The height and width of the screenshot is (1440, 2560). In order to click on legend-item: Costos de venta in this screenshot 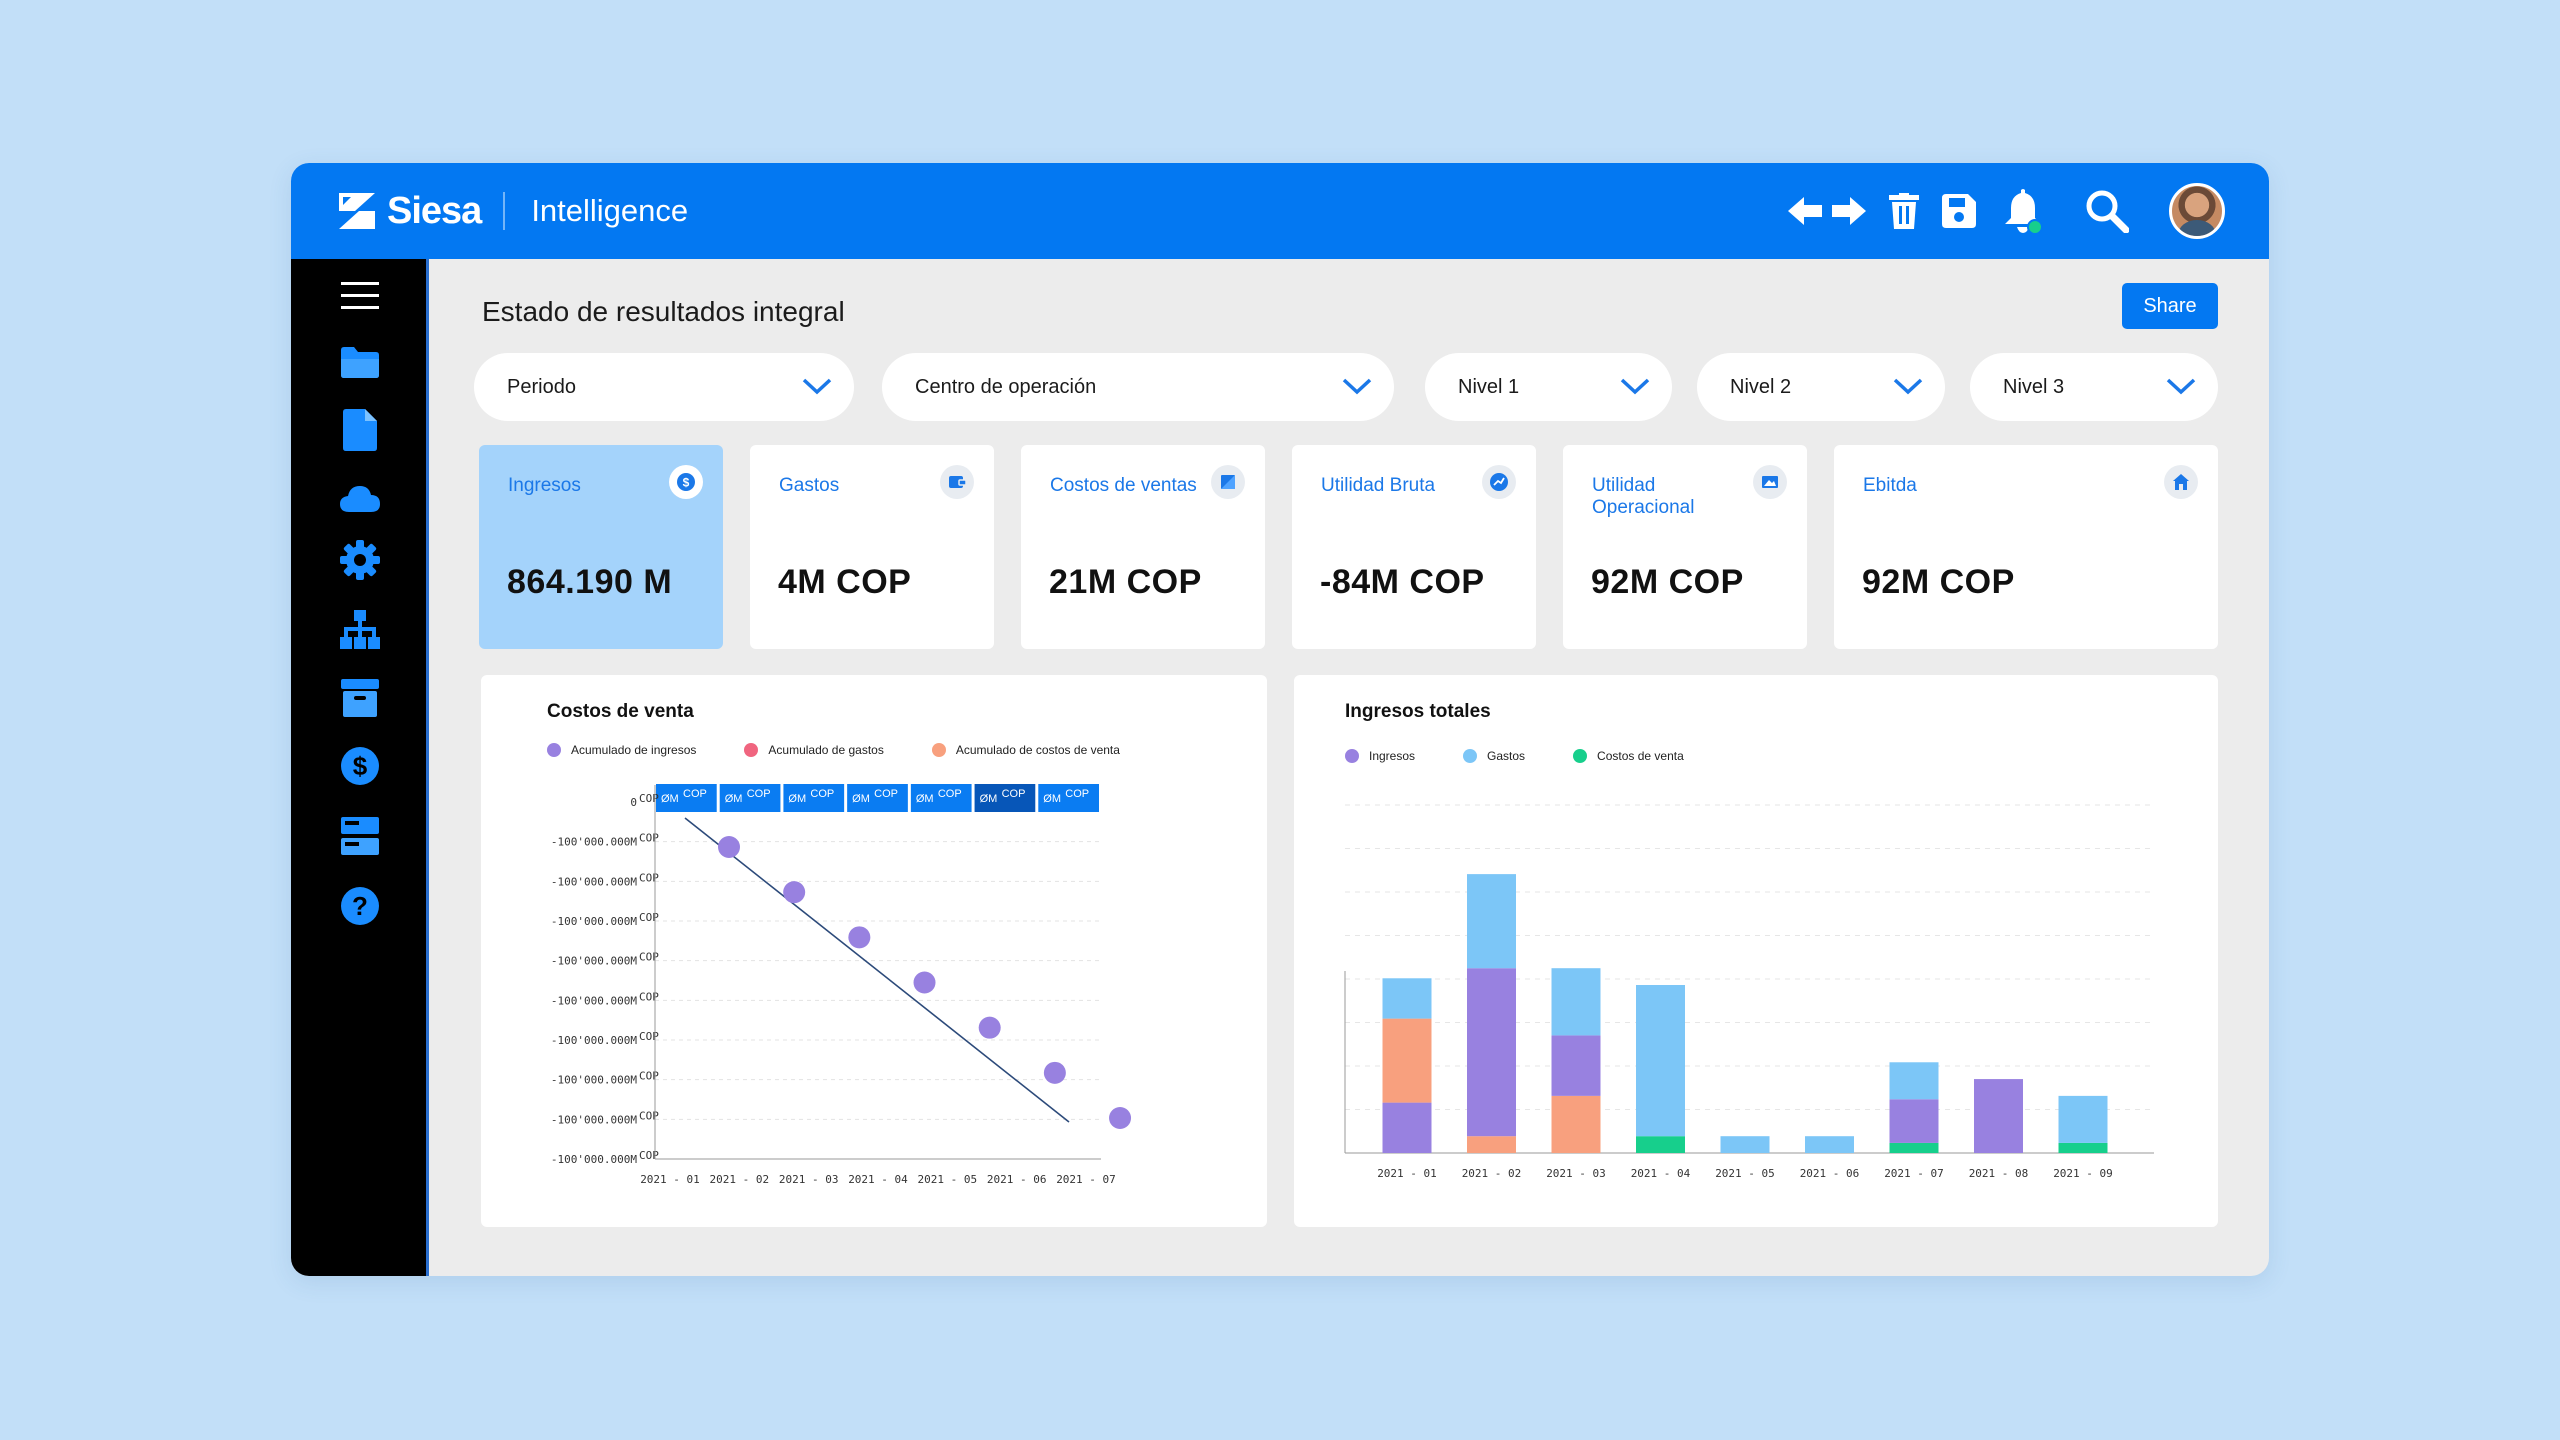, I will do `click(1628, 756)`.